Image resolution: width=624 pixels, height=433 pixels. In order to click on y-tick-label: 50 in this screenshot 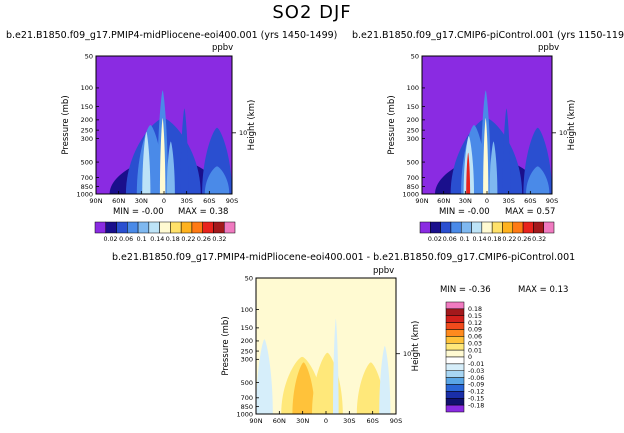, I will do `click(249, 278)`.